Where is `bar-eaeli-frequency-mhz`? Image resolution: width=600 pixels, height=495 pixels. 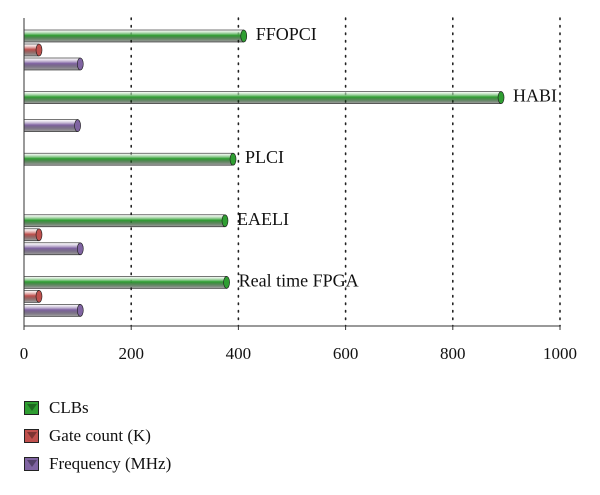 bar-eaeli-frequency-mhz is located at coordinates (52, 249).